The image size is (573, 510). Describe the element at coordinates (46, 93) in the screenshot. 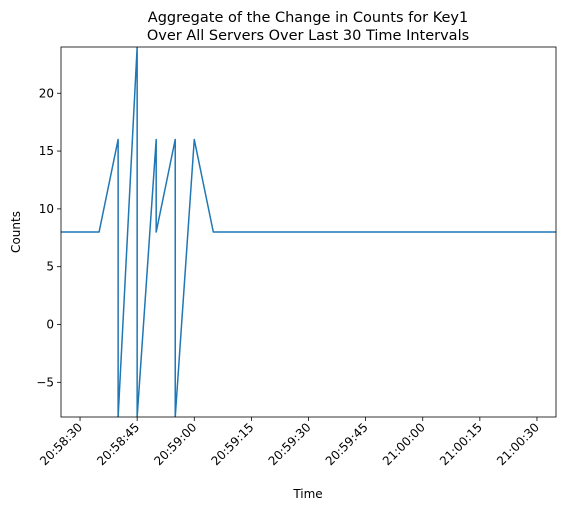

I see `y-tick-label: 20` at that location.